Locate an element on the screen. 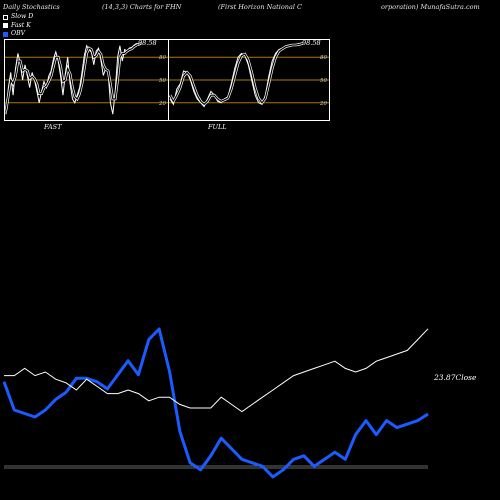 The height and width of the screenshot is (500, 500). fast-stochastic-panel: 80 50 20 98.58 is located at coordinates (86, 80).